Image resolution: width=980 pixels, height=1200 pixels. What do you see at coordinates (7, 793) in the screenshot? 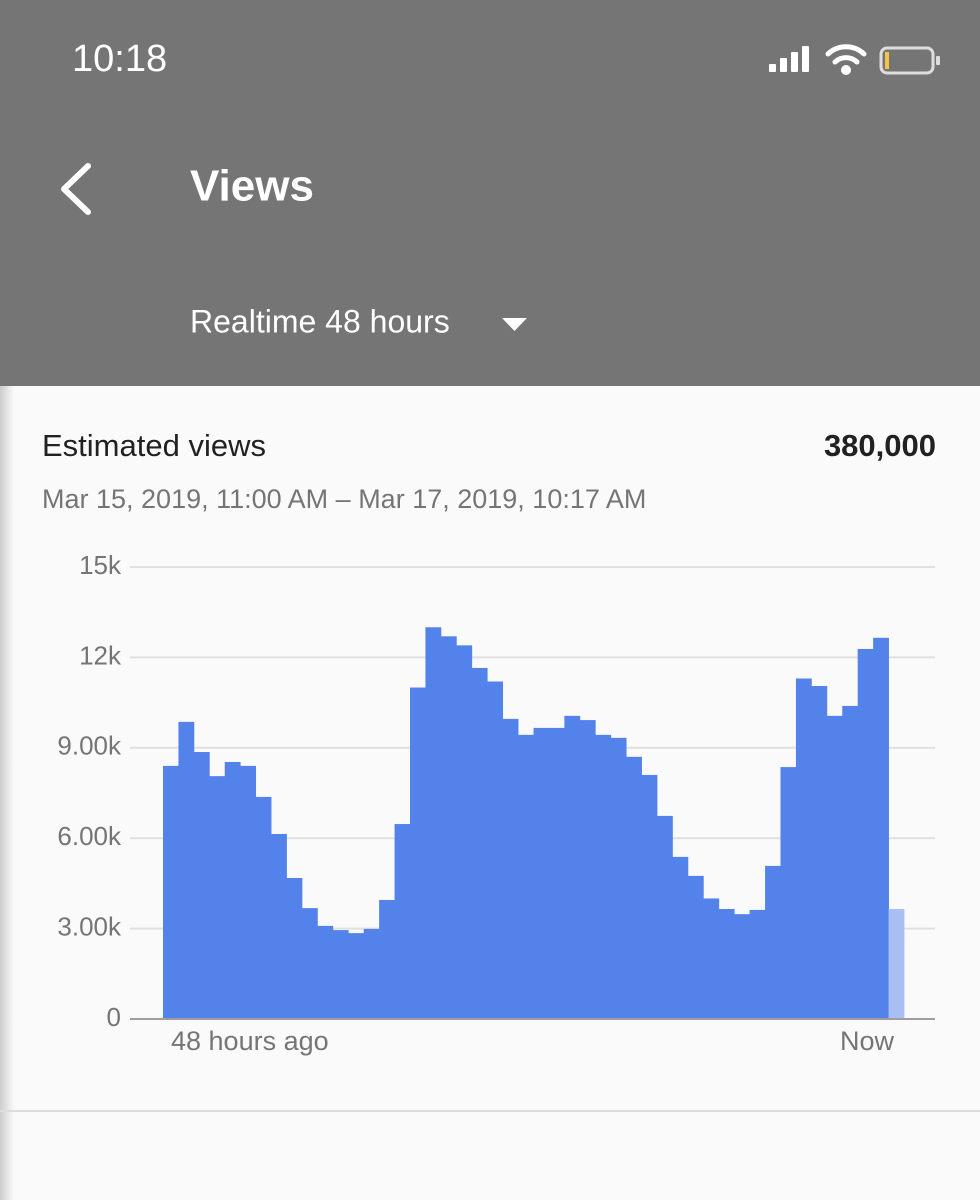
I see `edge-shadow` at bounding box center [7, 793].